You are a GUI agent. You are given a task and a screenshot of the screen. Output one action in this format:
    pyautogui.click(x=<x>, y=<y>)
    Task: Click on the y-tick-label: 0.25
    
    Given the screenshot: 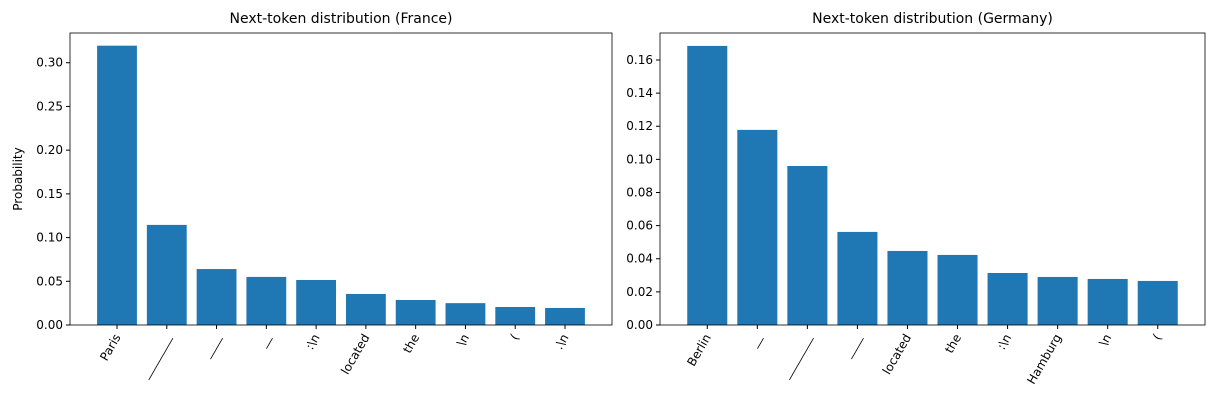 What is the action you would take?
    pyautogui.click(x=49, y=106)
    